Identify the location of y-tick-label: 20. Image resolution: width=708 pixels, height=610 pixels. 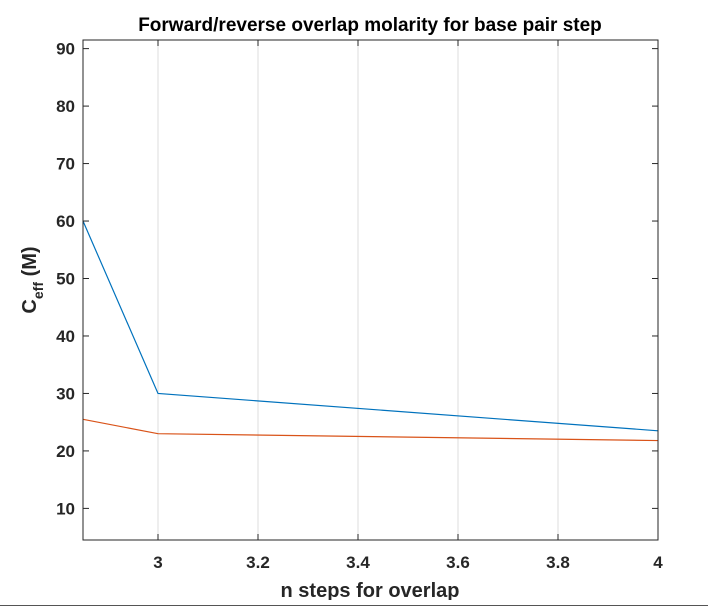
(65, 451).